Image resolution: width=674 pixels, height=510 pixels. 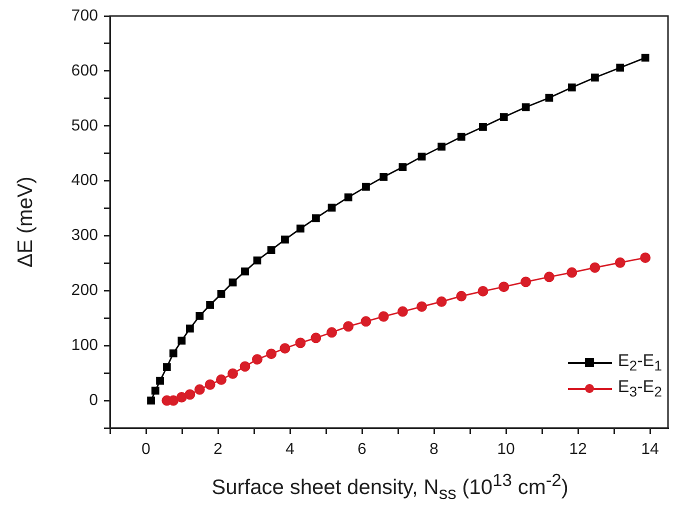 I want to click on y-axis-title: ΔE (meV), so click(x=26, y=222).